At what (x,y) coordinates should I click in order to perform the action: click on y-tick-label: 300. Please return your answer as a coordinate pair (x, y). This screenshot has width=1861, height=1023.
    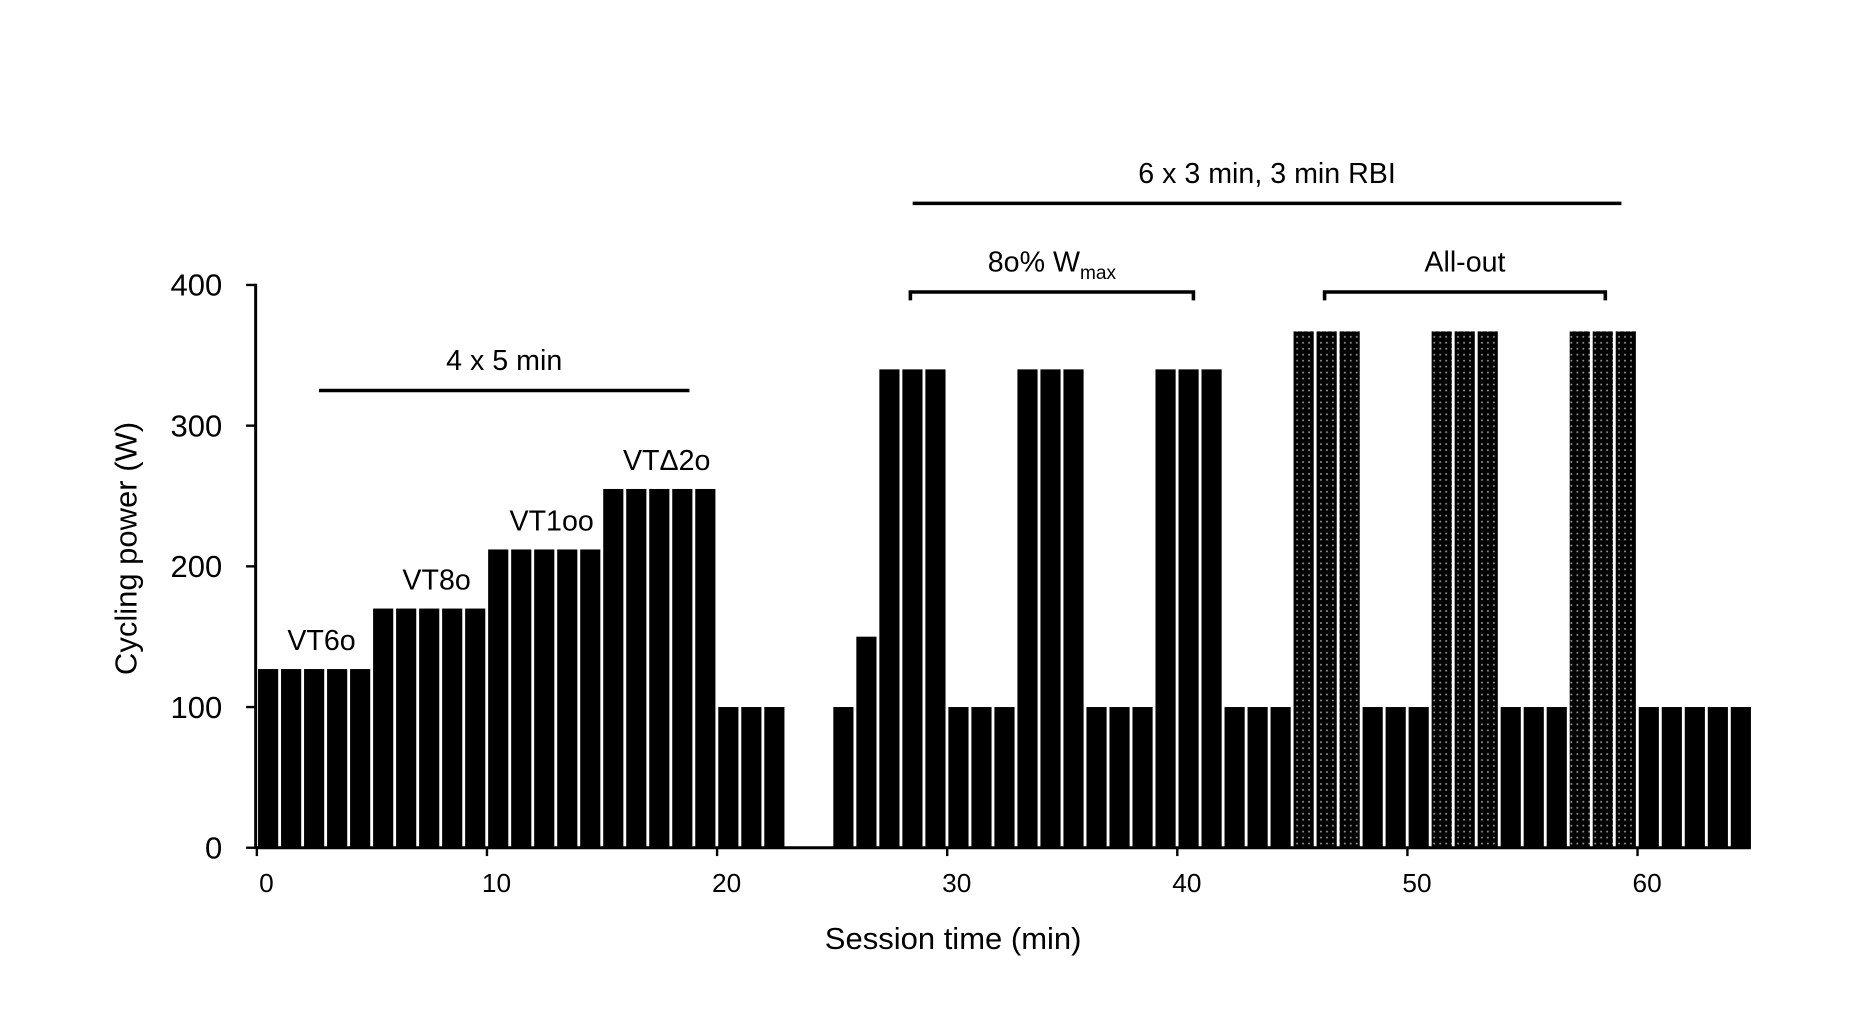
    Looking at the image, I should click on (197, 425).